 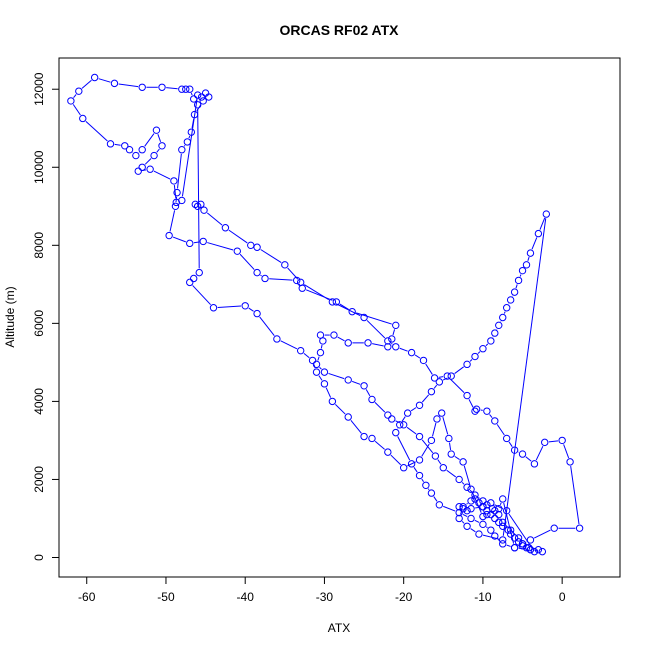 I want to click on x-tick-label: -40, so click(x=246, y=597).